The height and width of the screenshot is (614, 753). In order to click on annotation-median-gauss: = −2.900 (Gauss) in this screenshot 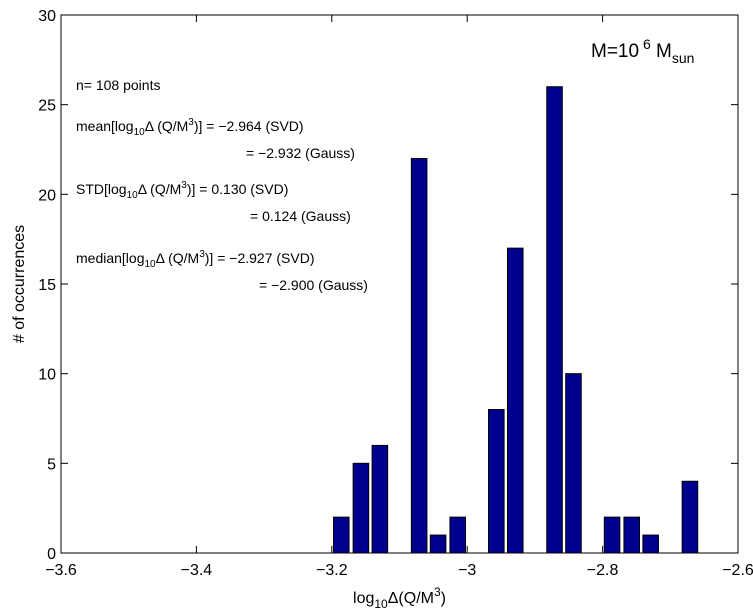, I will do `click(313, 285)`.